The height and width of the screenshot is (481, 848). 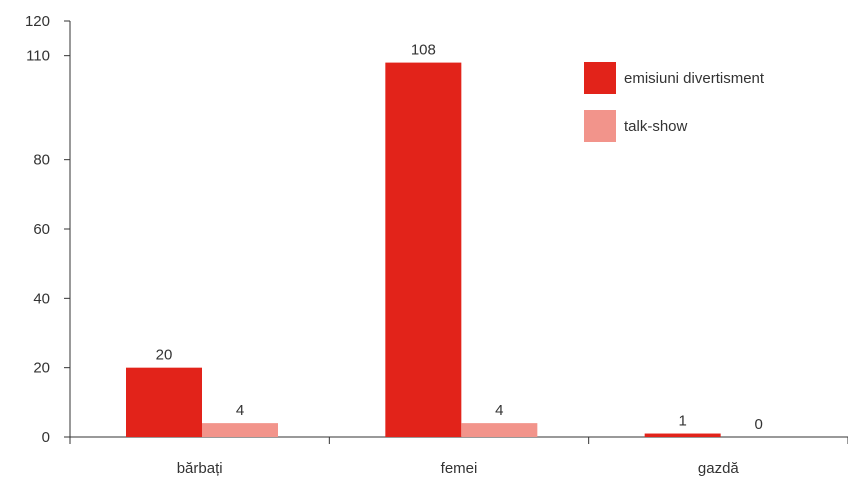 What do you see at coordinates (719, 468) in the screenshot?
I see `x-tick-label: gazdă` at bounding box center [719, 468].